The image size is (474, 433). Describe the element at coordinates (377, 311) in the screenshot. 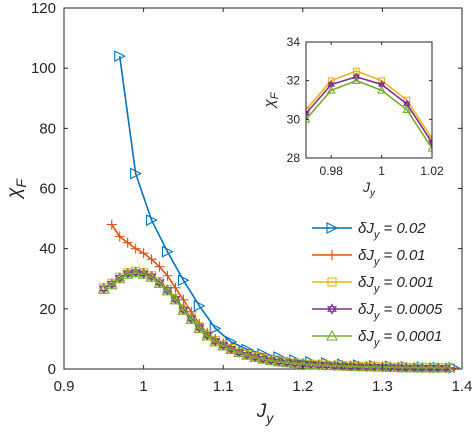

I see `legend-entry-3: δJy = 0.0005` at that location.